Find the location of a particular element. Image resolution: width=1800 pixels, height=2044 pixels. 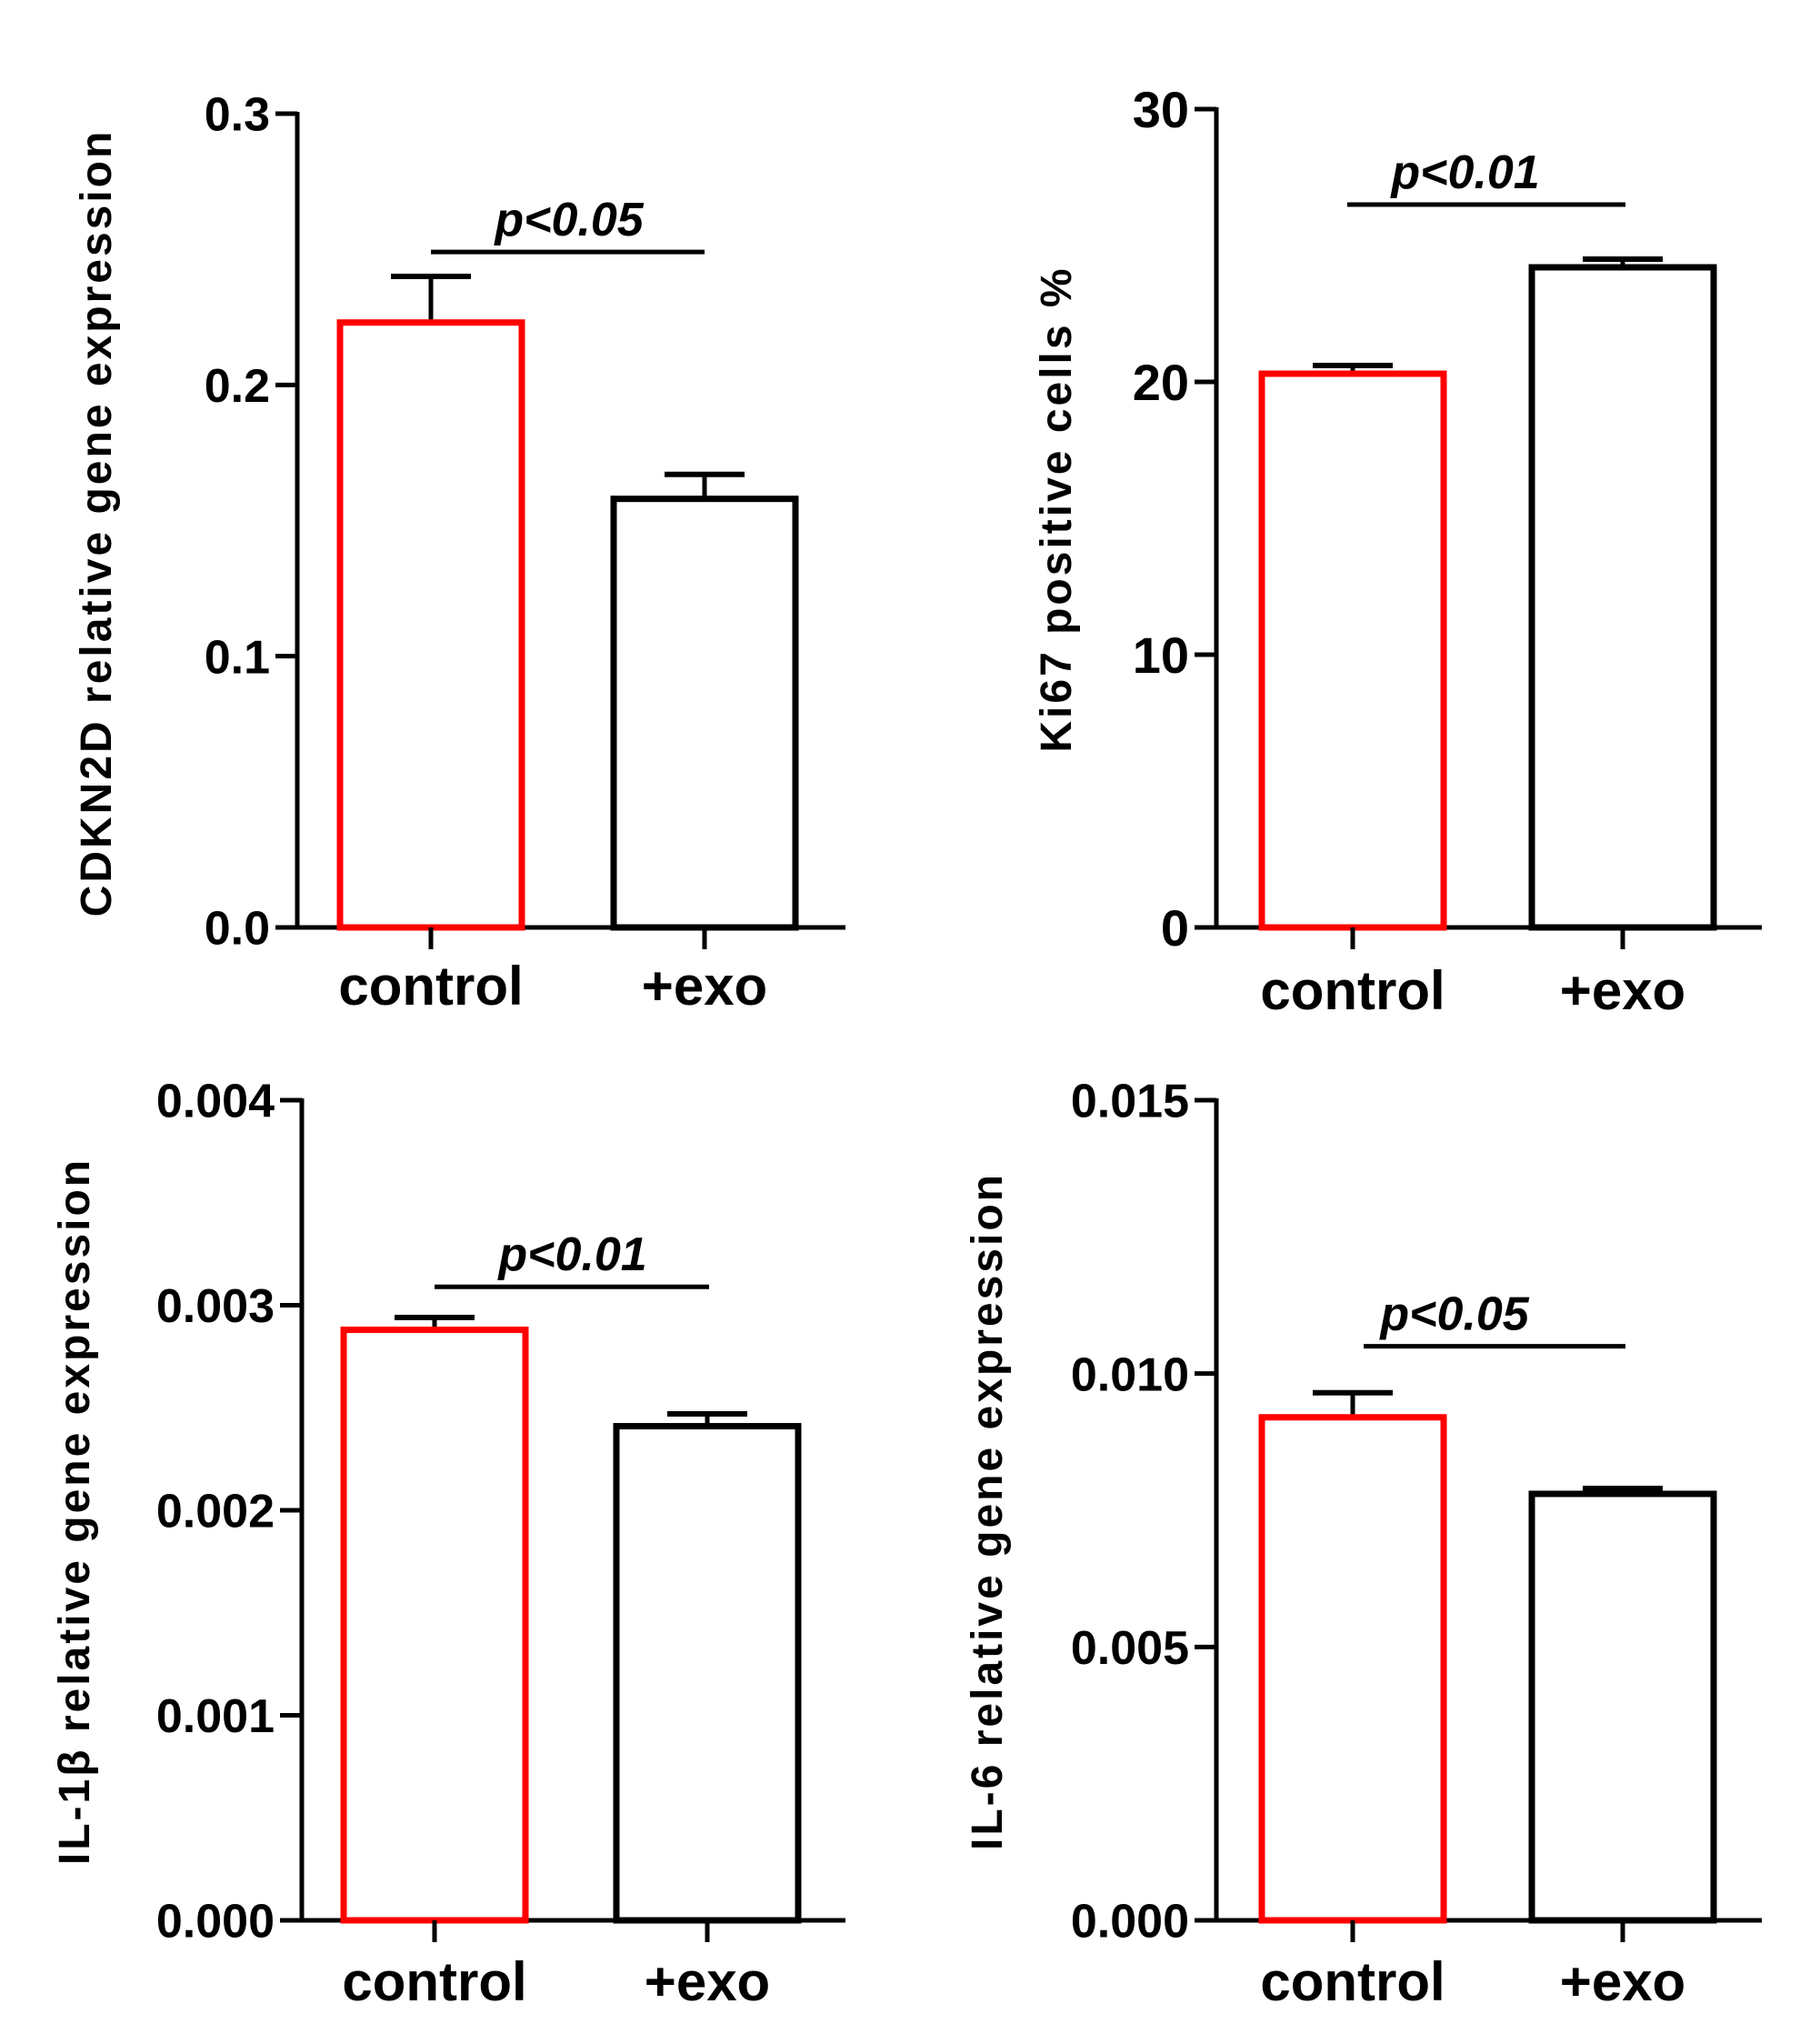

y-tick-label: 0.2 is located at coordinates (237, 386).